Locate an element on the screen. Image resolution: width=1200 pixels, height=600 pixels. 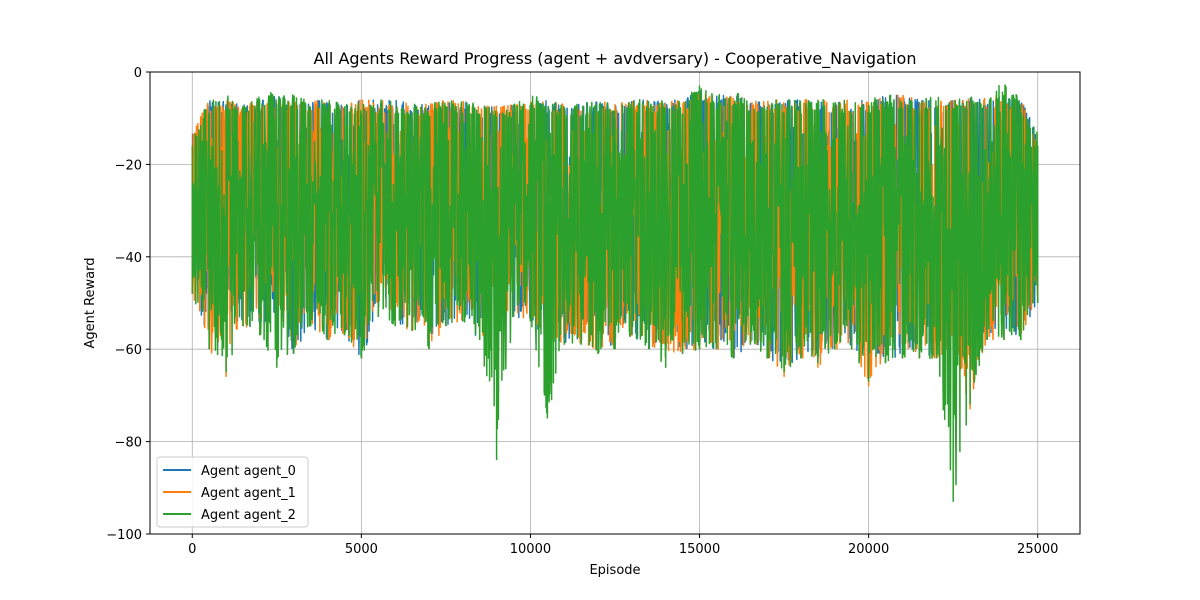
y-tick-label: −20 is located at coordinates (128, 165).